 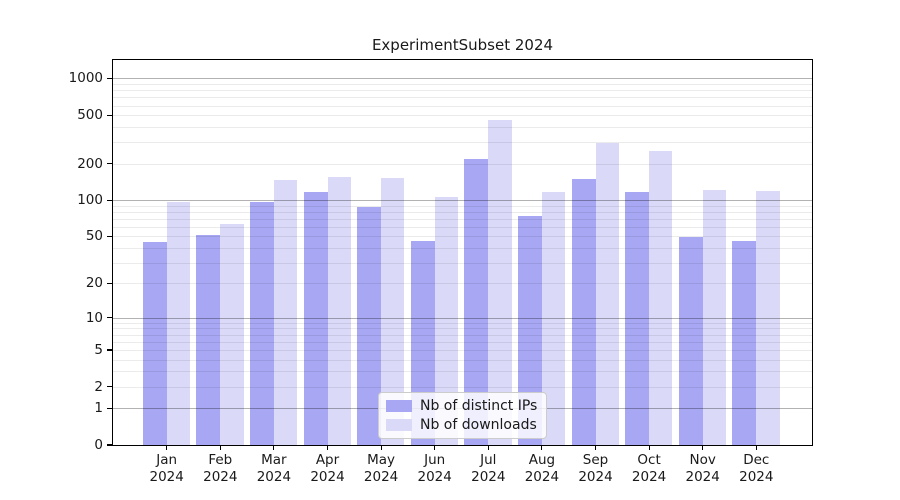 I want to click on x-tick-month: Oct, so click(x=649, y=460).